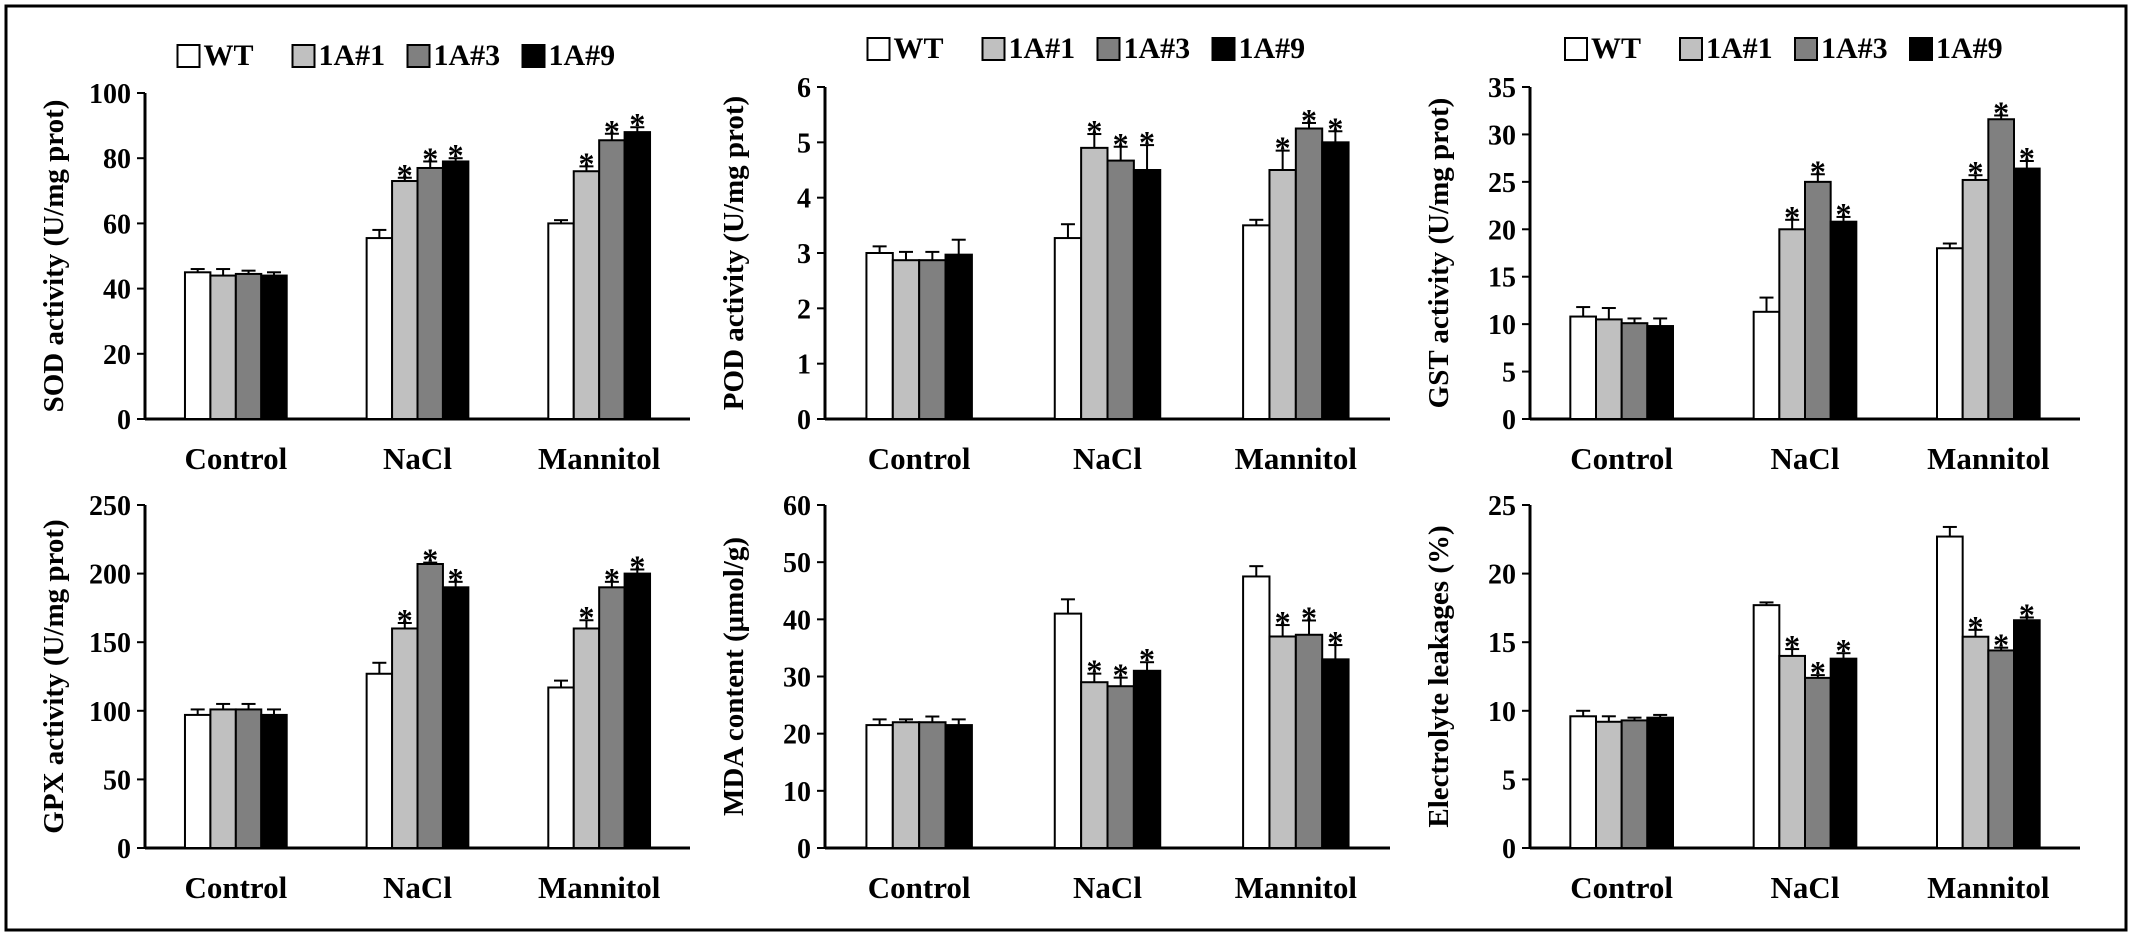  I want to click on y-tick-label: 250, so click(110, 506).